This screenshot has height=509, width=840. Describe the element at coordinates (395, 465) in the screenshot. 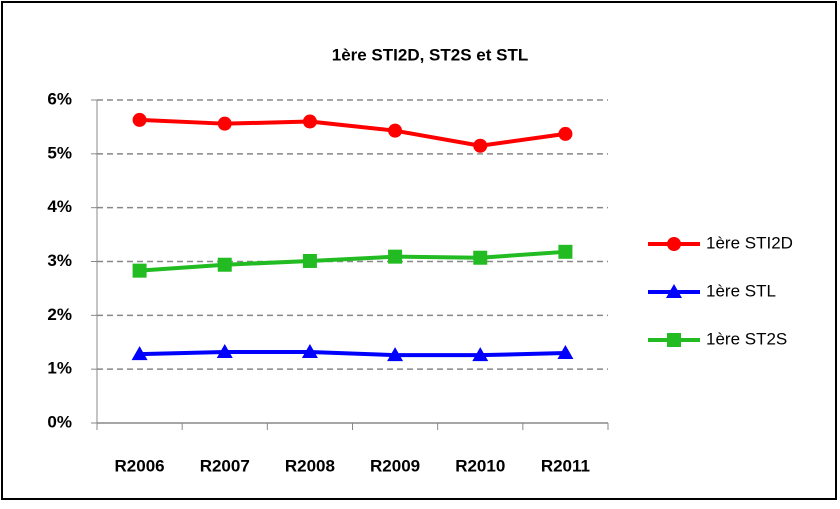

I see `x-tick-label: R2009` at that location.